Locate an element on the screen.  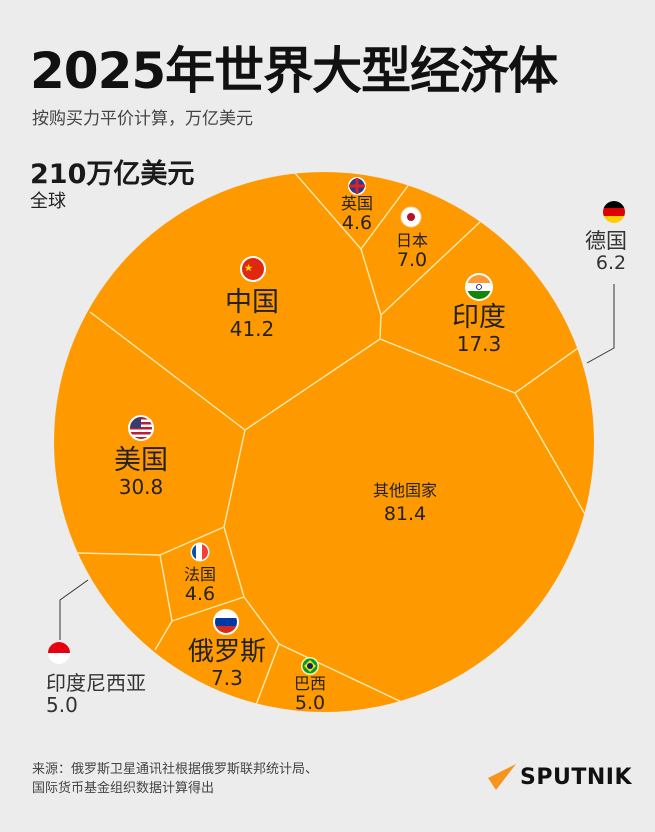
japan-flag-icon is located at coordinates (411, 217).